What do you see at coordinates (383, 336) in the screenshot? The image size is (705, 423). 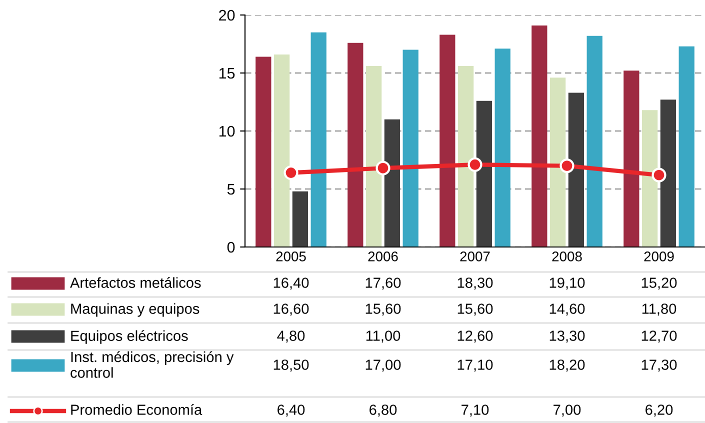 I see `data-label: 11,00` at bounding box center [383, 336].